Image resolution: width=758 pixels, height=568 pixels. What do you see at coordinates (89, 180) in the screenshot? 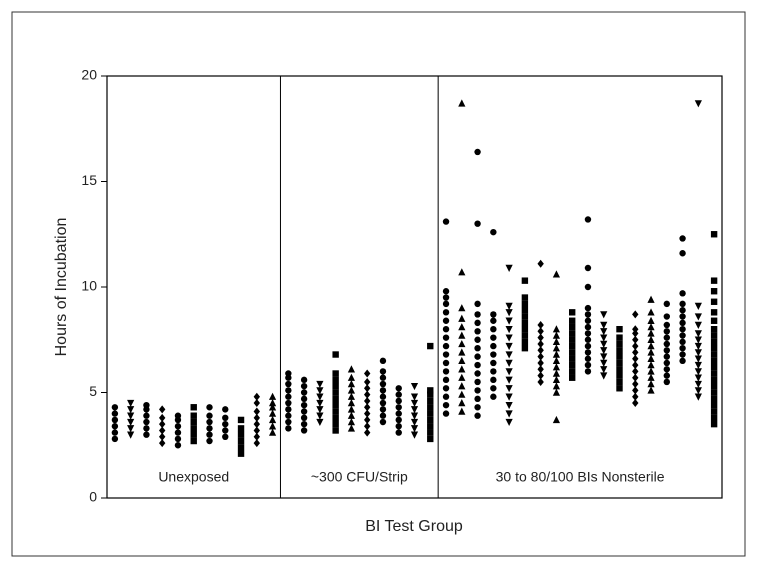
I see `y-tick-label: 15` at bounding box center [89, 180].